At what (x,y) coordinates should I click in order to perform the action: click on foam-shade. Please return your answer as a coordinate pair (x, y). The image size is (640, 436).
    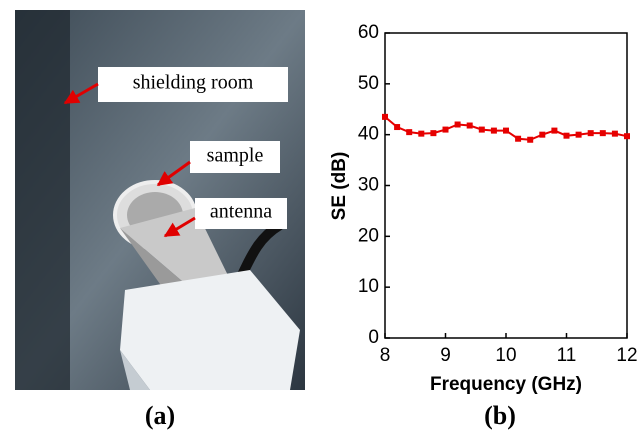
    Looking at the image, I should click on (135, 370).